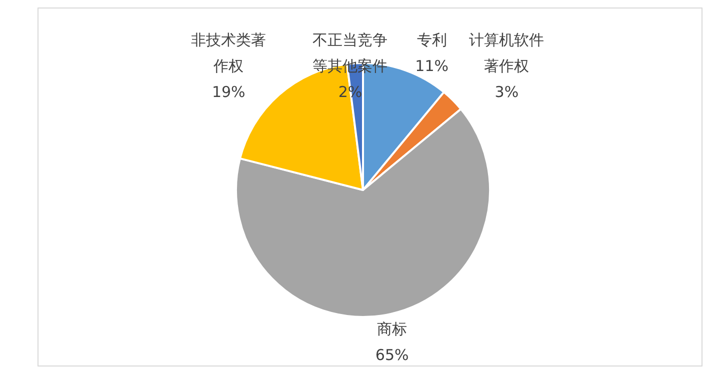  Describe the element at coordinates (431, 40) in the screenshot. I see `slice-label: 专利` at that location.